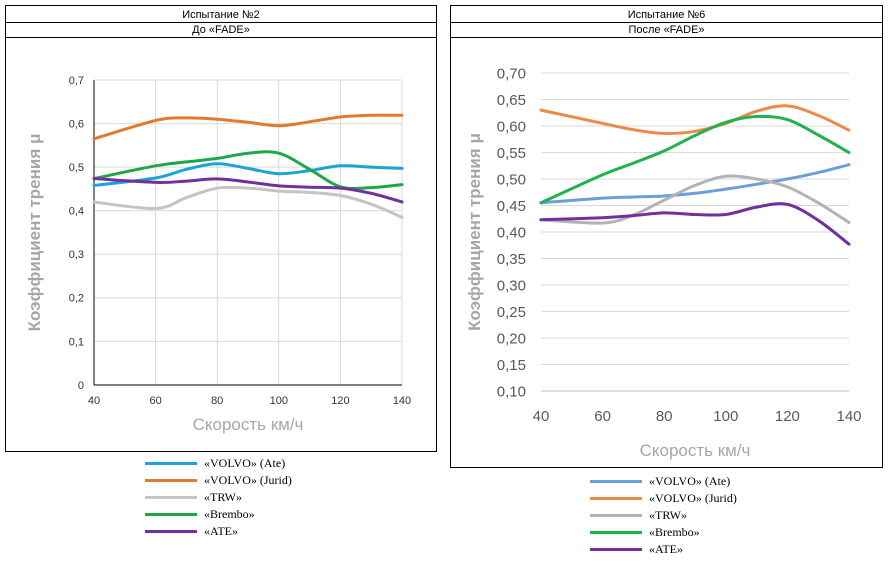  I want to click on y-tick-label: 0,60, so click(511, 126).